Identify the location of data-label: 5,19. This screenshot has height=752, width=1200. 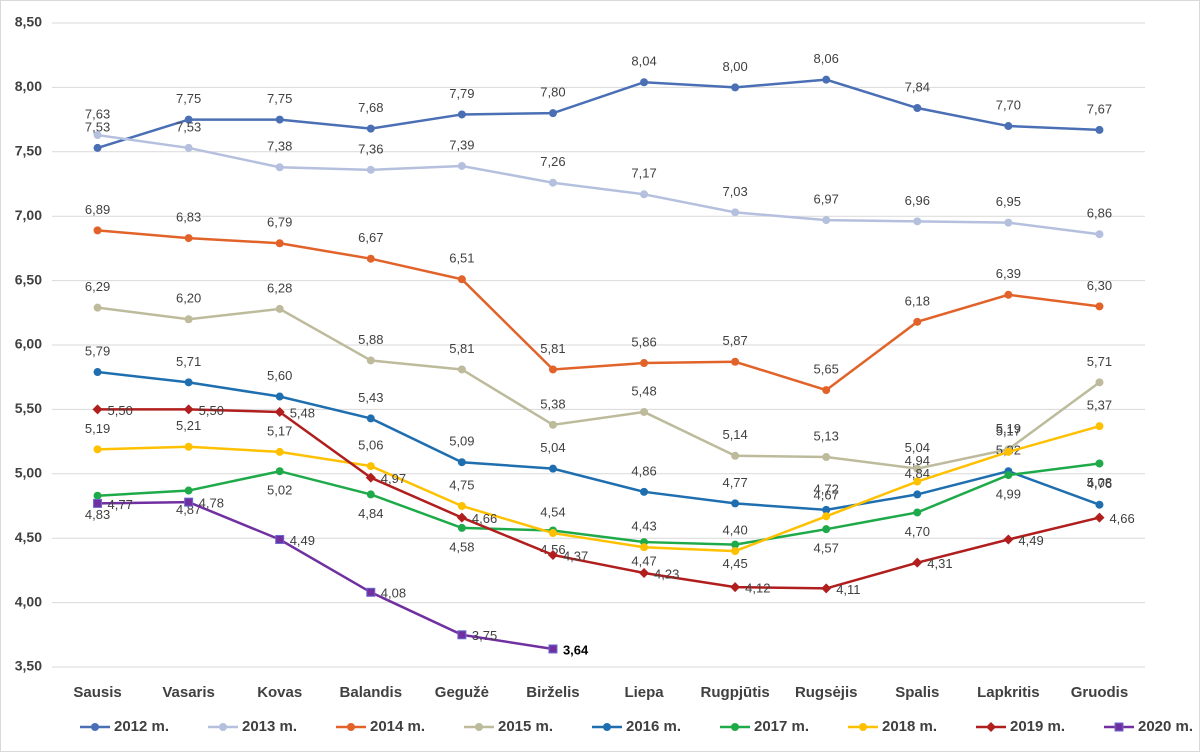
(97, 428).